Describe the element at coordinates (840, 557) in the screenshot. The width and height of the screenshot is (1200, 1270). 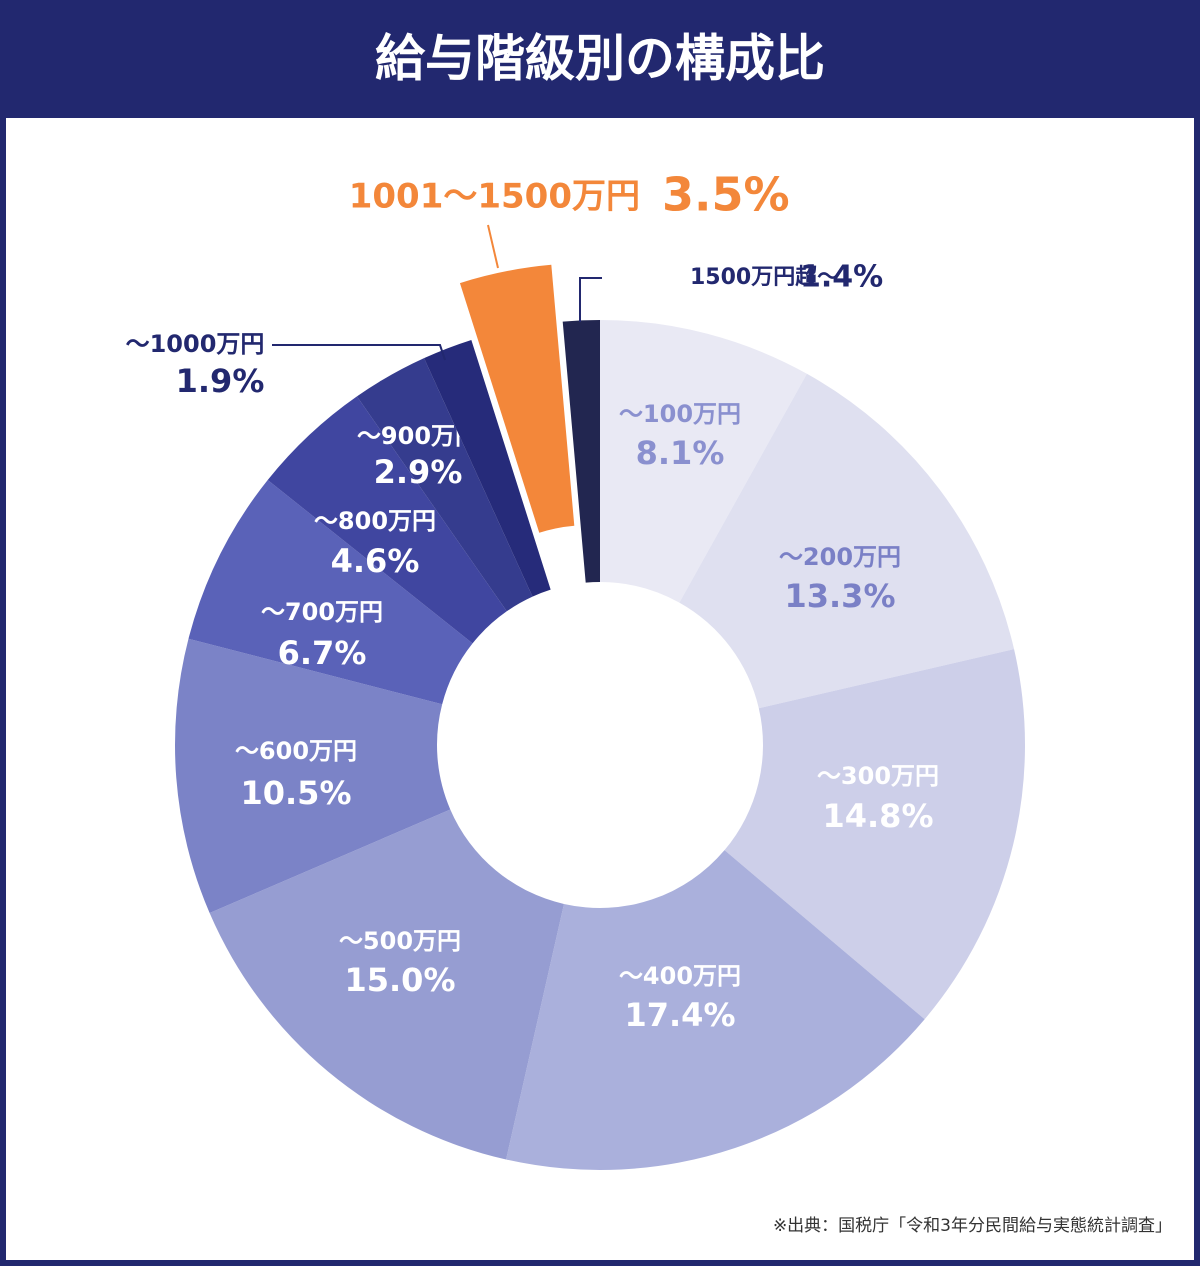
I see `slice-category-label: 〜200万円` at that location.